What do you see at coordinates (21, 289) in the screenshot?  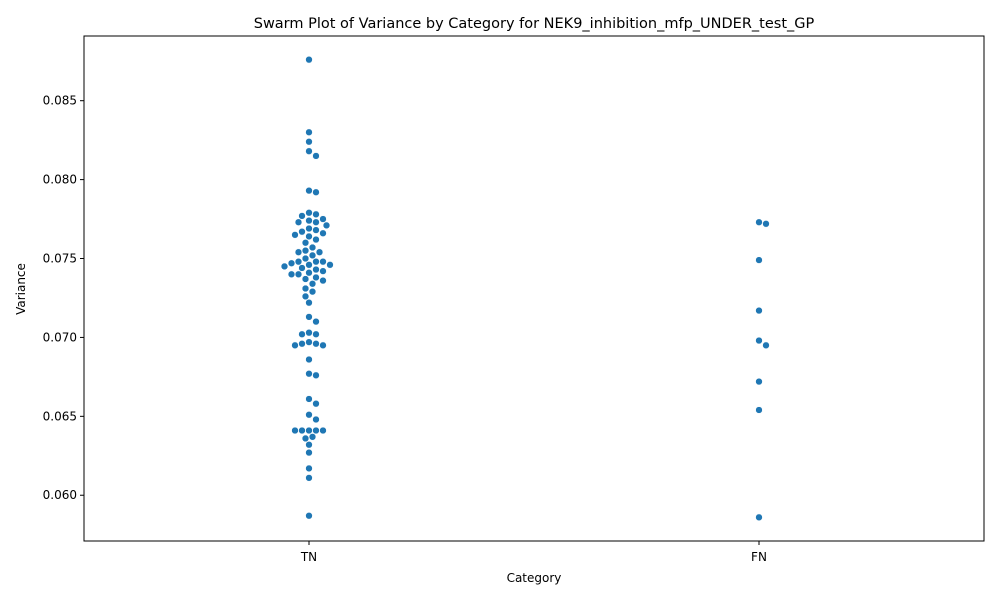 I see `y-axis-title: Variance` at bounding box center [21, 289].